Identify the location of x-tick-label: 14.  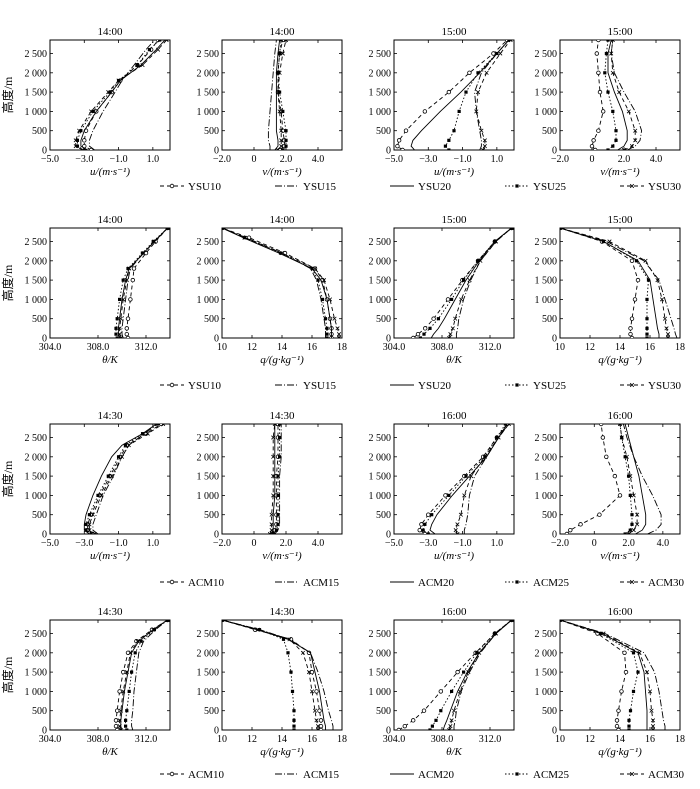
(620, 347).